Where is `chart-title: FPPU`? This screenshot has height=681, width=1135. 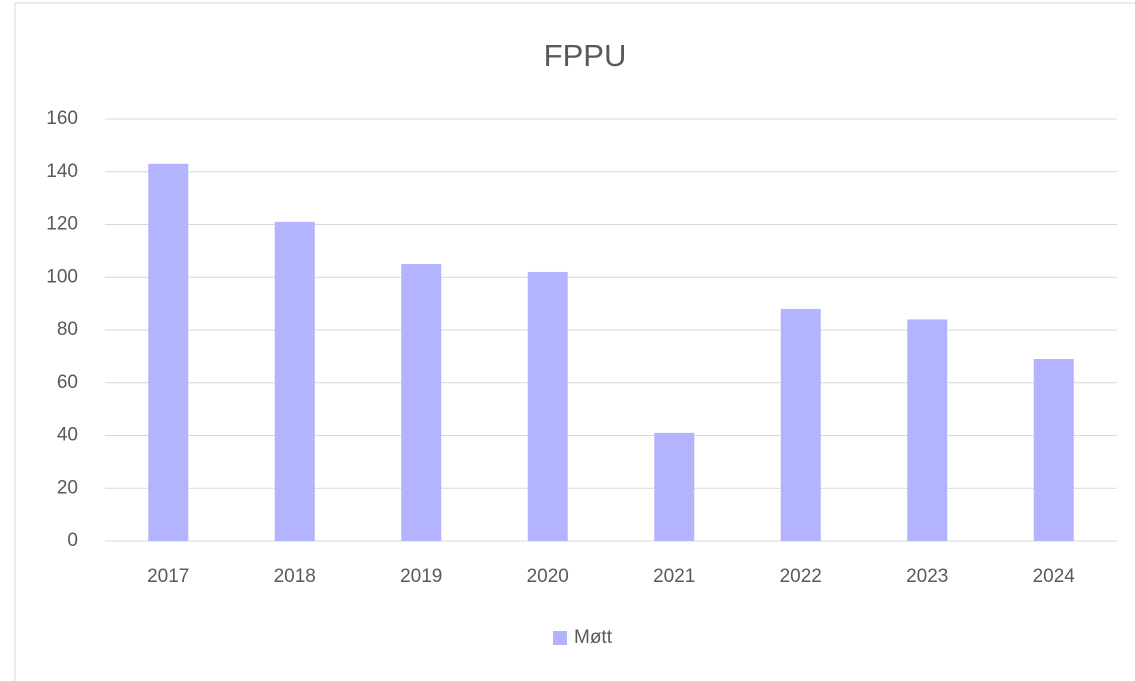
chart-title: FPPU is located at coordinates (585, 55).